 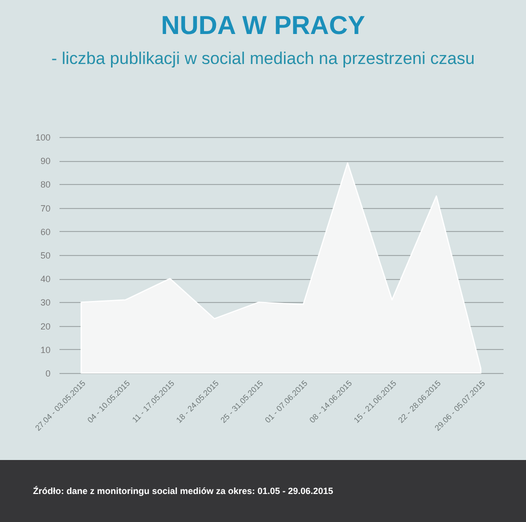 I want to click on y-tick-label: 0, so click(x=47, y=373).